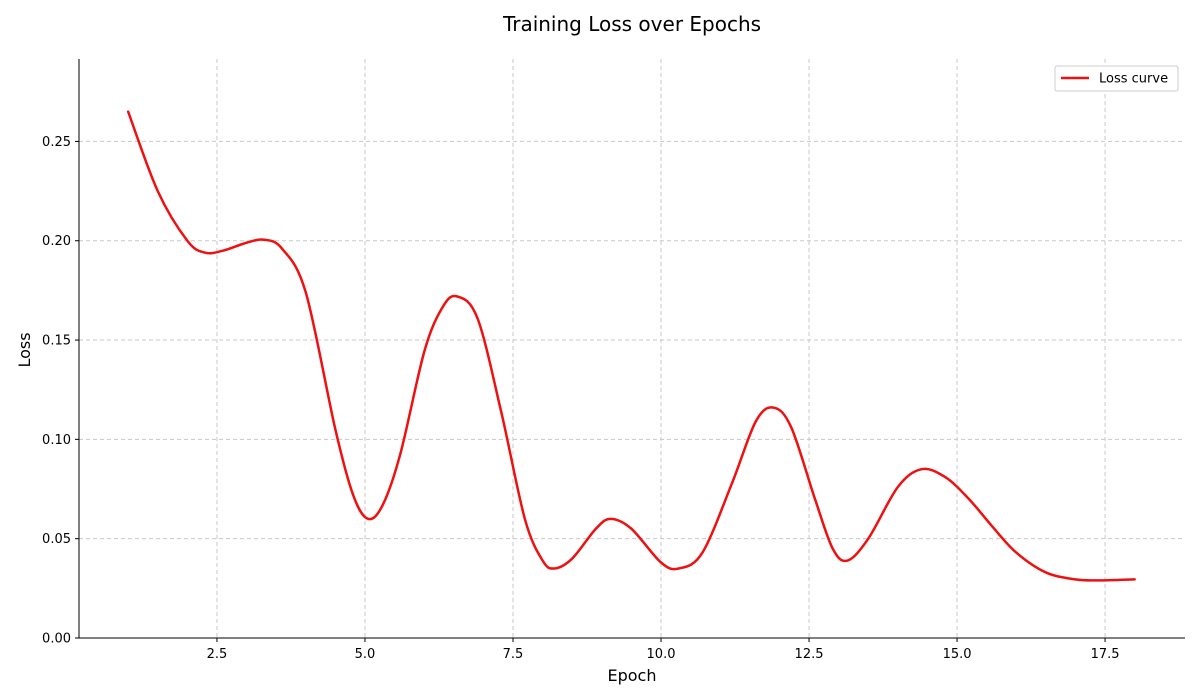 The image size is (1200, 700). I want to click on legend-box, so click(1116, 78).